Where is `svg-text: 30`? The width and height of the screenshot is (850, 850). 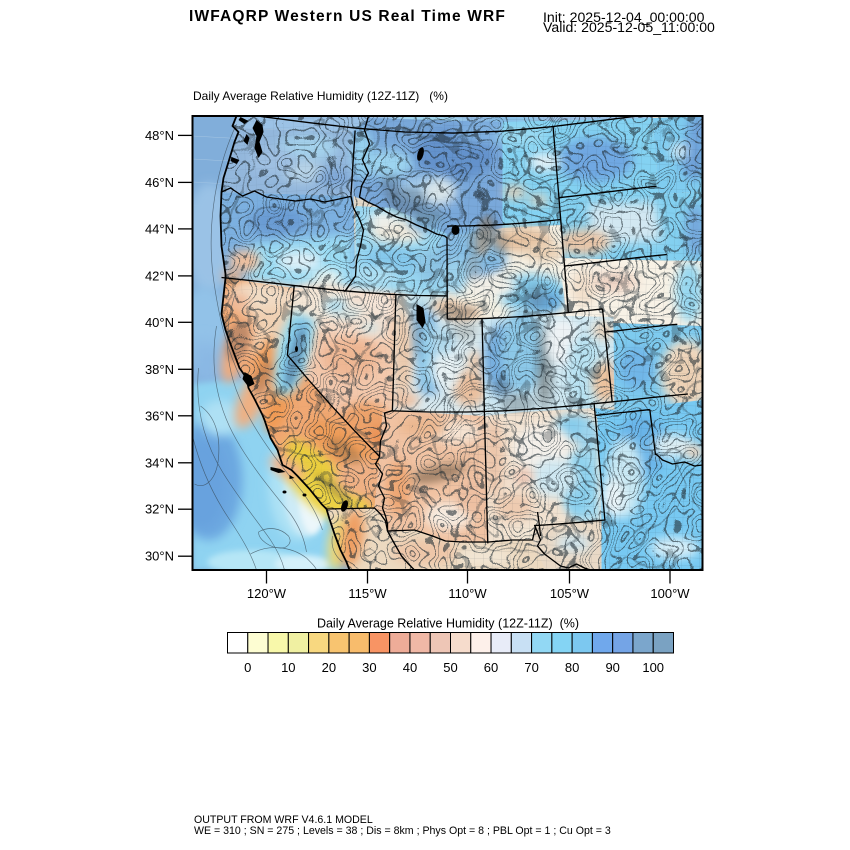 svg-text: 30 is located at coordinates (369, 667).